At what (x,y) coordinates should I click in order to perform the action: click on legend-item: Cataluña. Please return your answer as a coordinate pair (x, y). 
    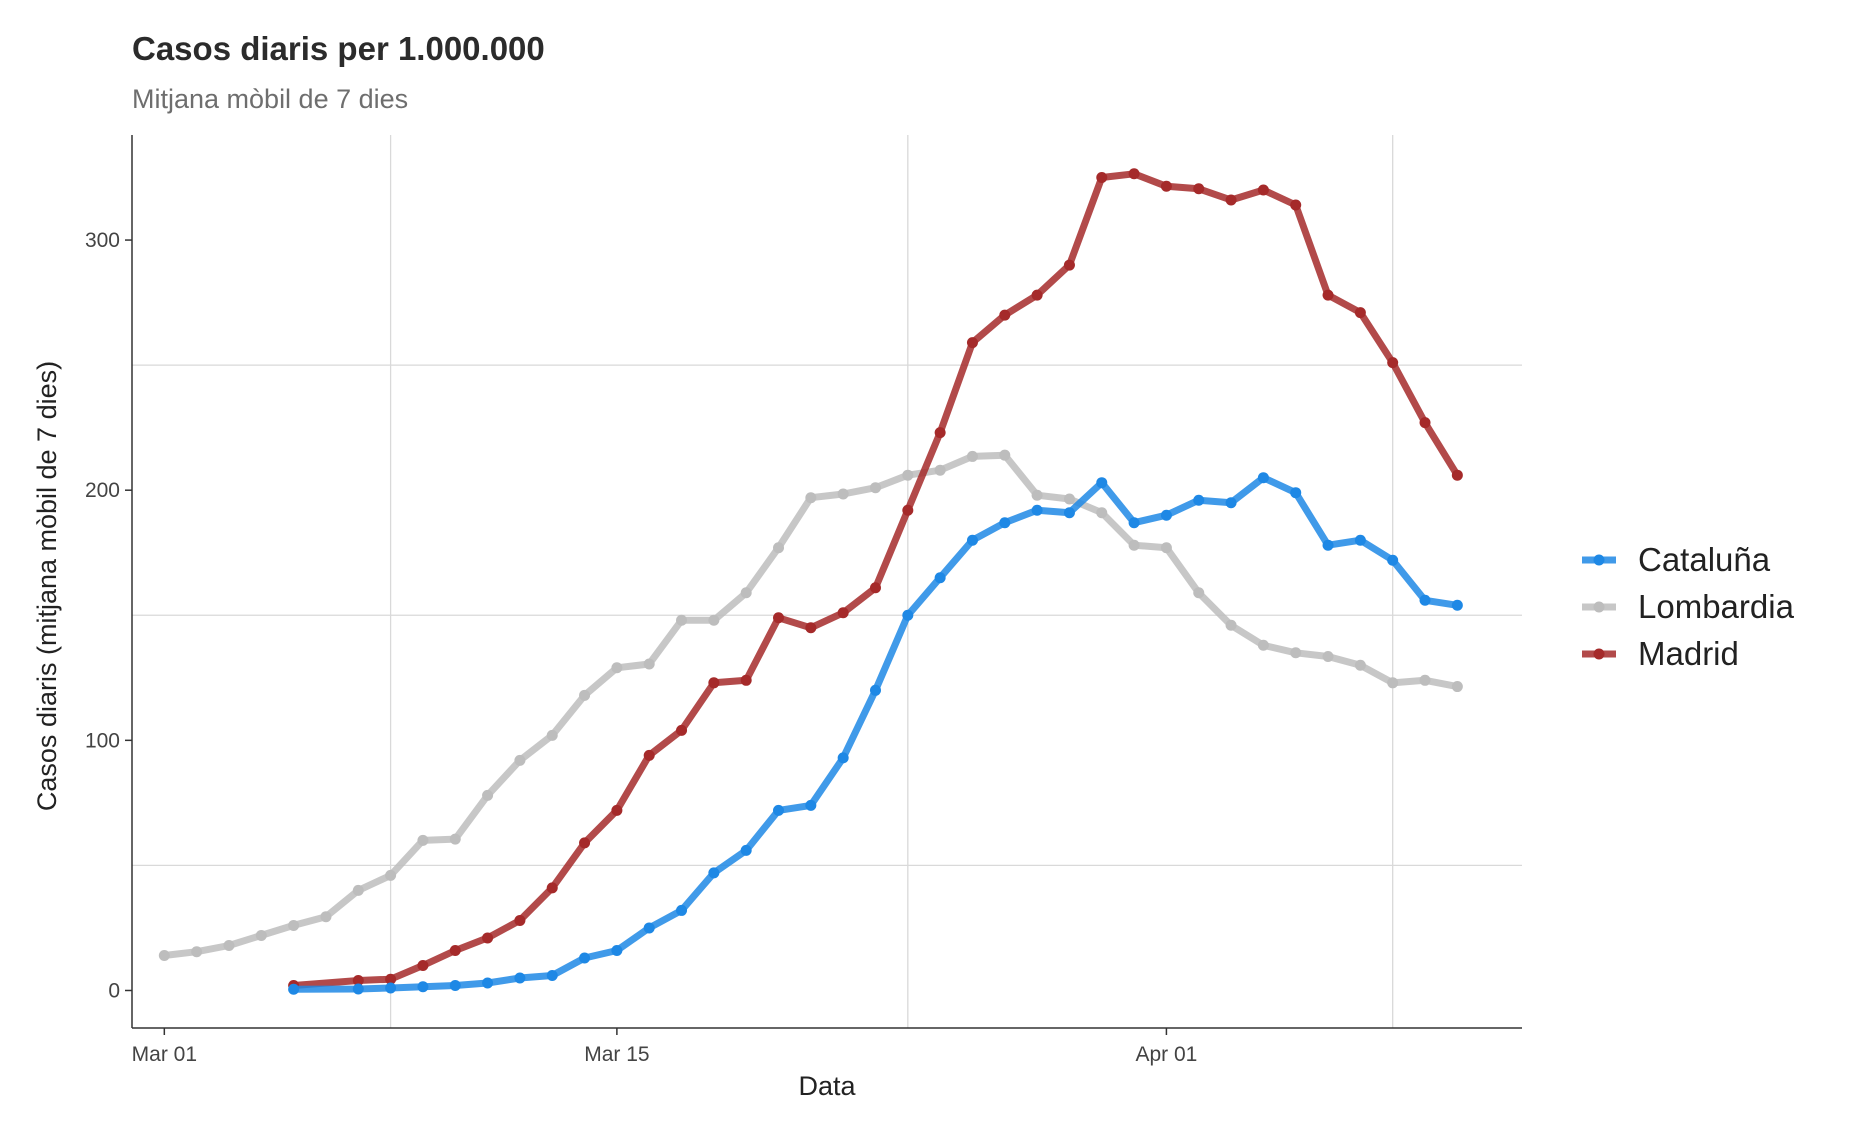
    Looking at the image, I should click on (1676, 559).